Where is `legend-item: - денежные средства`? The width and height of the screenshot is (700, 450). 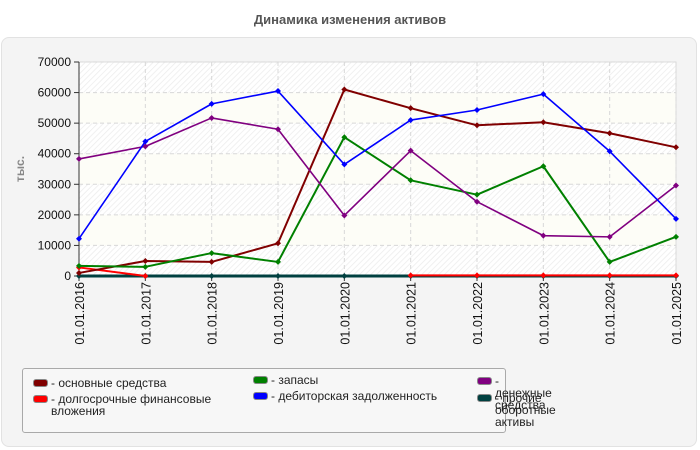
legend-item: - денежные средства is located at coordinates (514, 393).